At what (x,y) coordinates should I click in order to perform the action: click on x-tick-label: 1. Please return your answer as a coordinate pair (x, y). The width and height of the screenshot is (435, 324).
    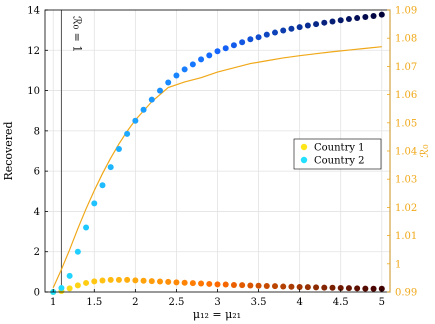
    Looking at the image, I should click on (53, 302).